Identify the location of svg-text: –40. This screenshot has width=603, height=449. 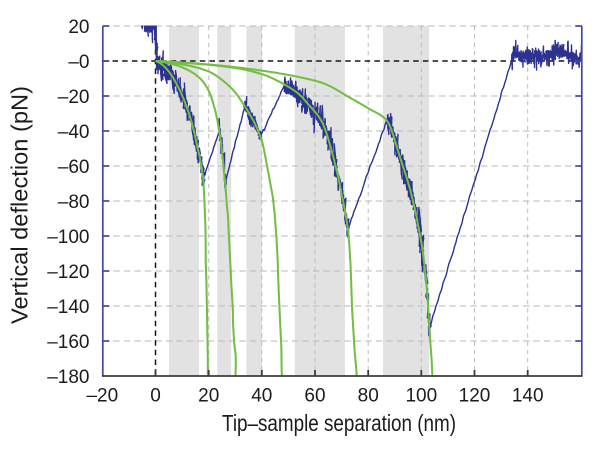
(74, 132).